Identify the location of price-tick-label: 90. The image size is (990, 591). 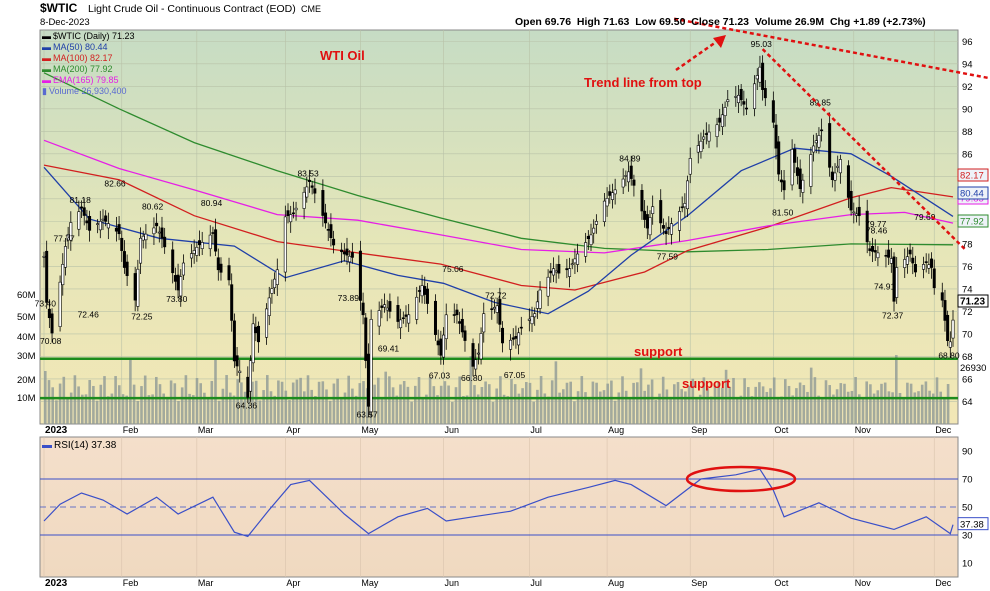
(967, 109).